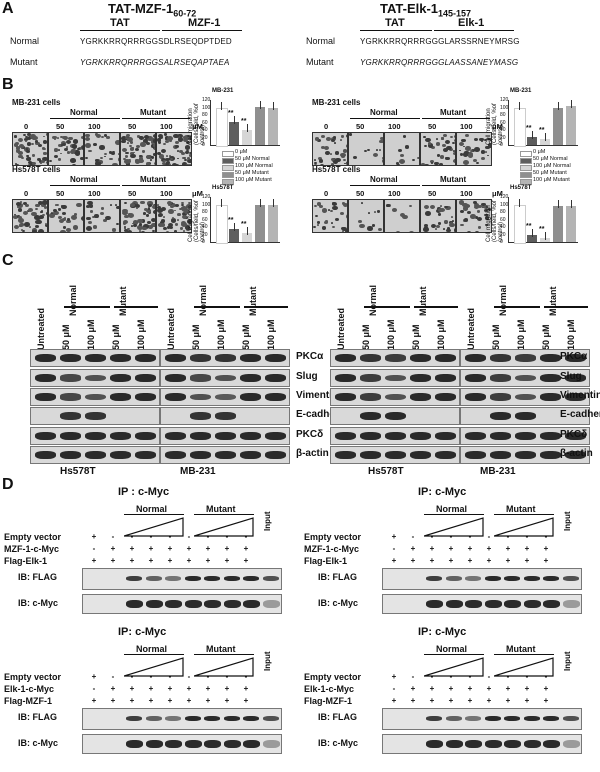  I want to click on condition-label: Elk-1-c-Myc, so click(329, 689).